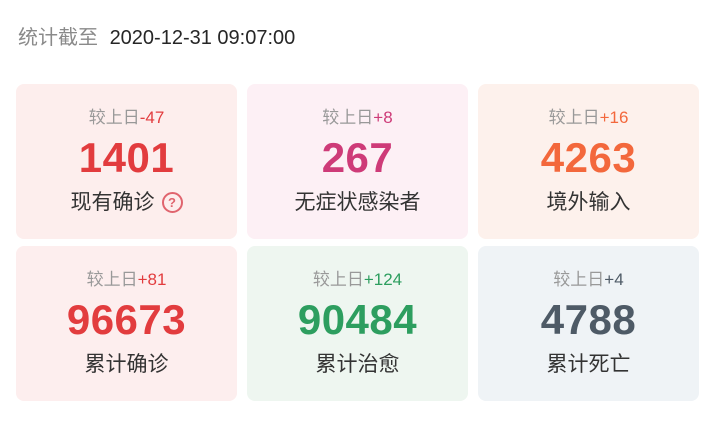 This screenshot has width=724, height=423. I want to click on delta-value: +8, so click(383, 117).